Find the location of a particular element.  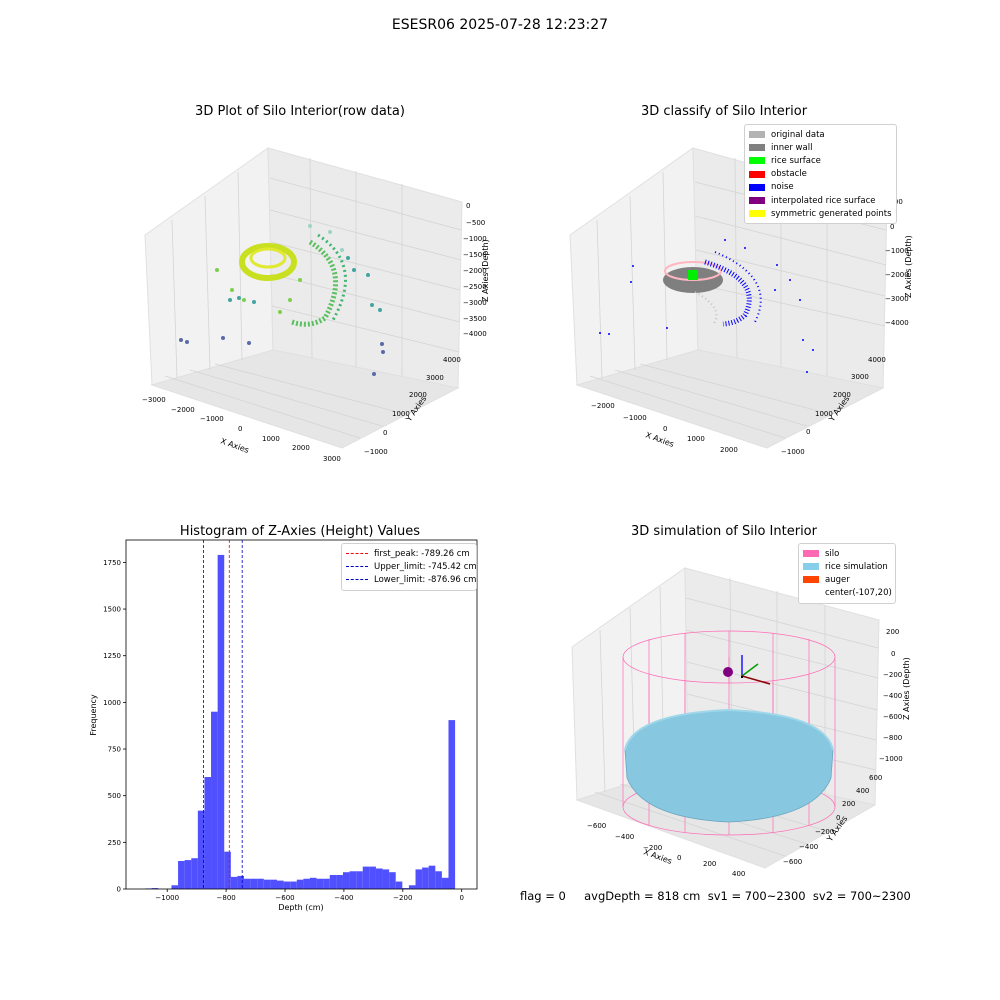

x-tick: −600 is located at coordinates (596, 826).